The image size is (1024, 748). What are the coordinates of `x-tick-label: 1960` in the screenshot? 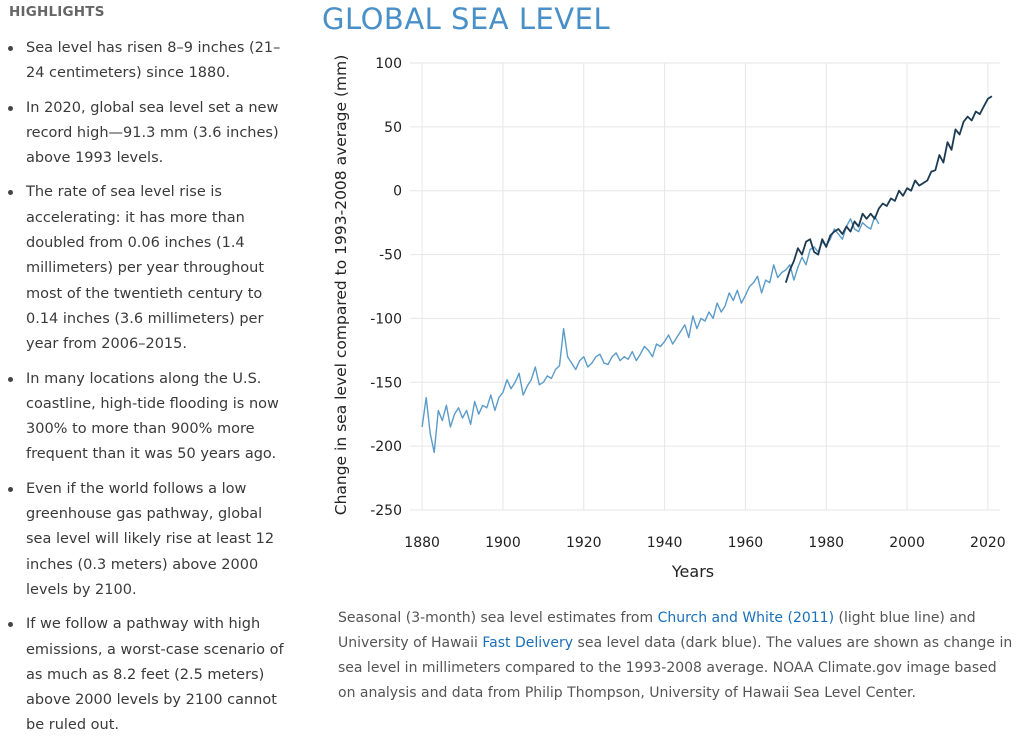 It's located at (746, 543).